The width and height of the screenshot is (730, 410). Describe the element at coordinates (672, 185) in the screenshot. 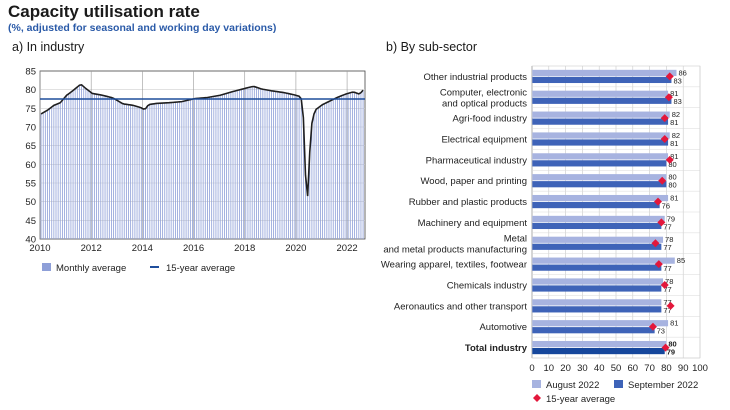

I see `value-label-september: 80` at that location.